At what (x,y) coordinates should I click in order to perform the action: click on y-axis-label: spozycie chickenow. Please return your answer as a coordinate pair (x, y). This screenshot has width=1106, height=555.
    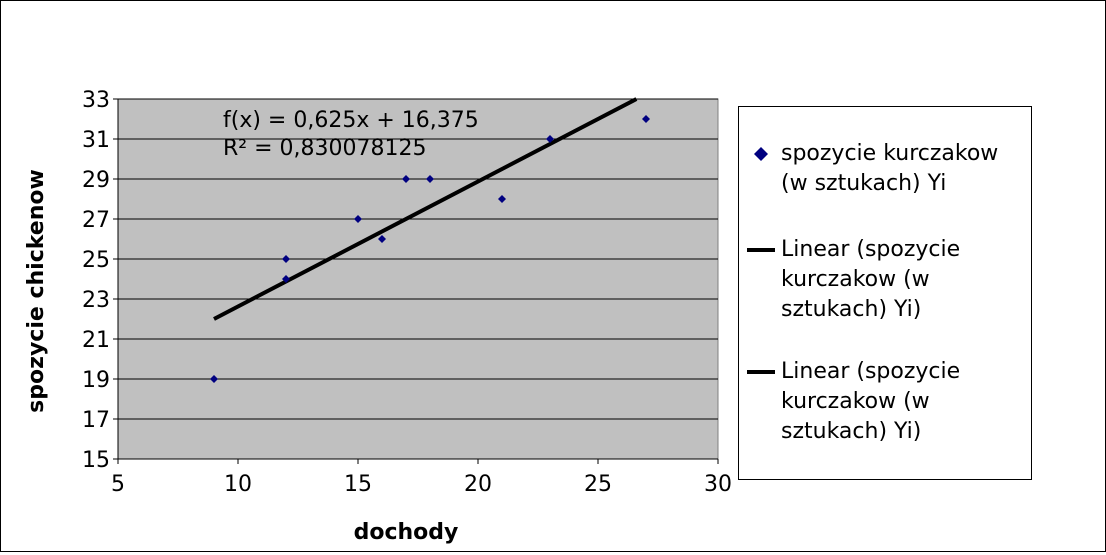
    Looking at the image, I should click on (36, 291).